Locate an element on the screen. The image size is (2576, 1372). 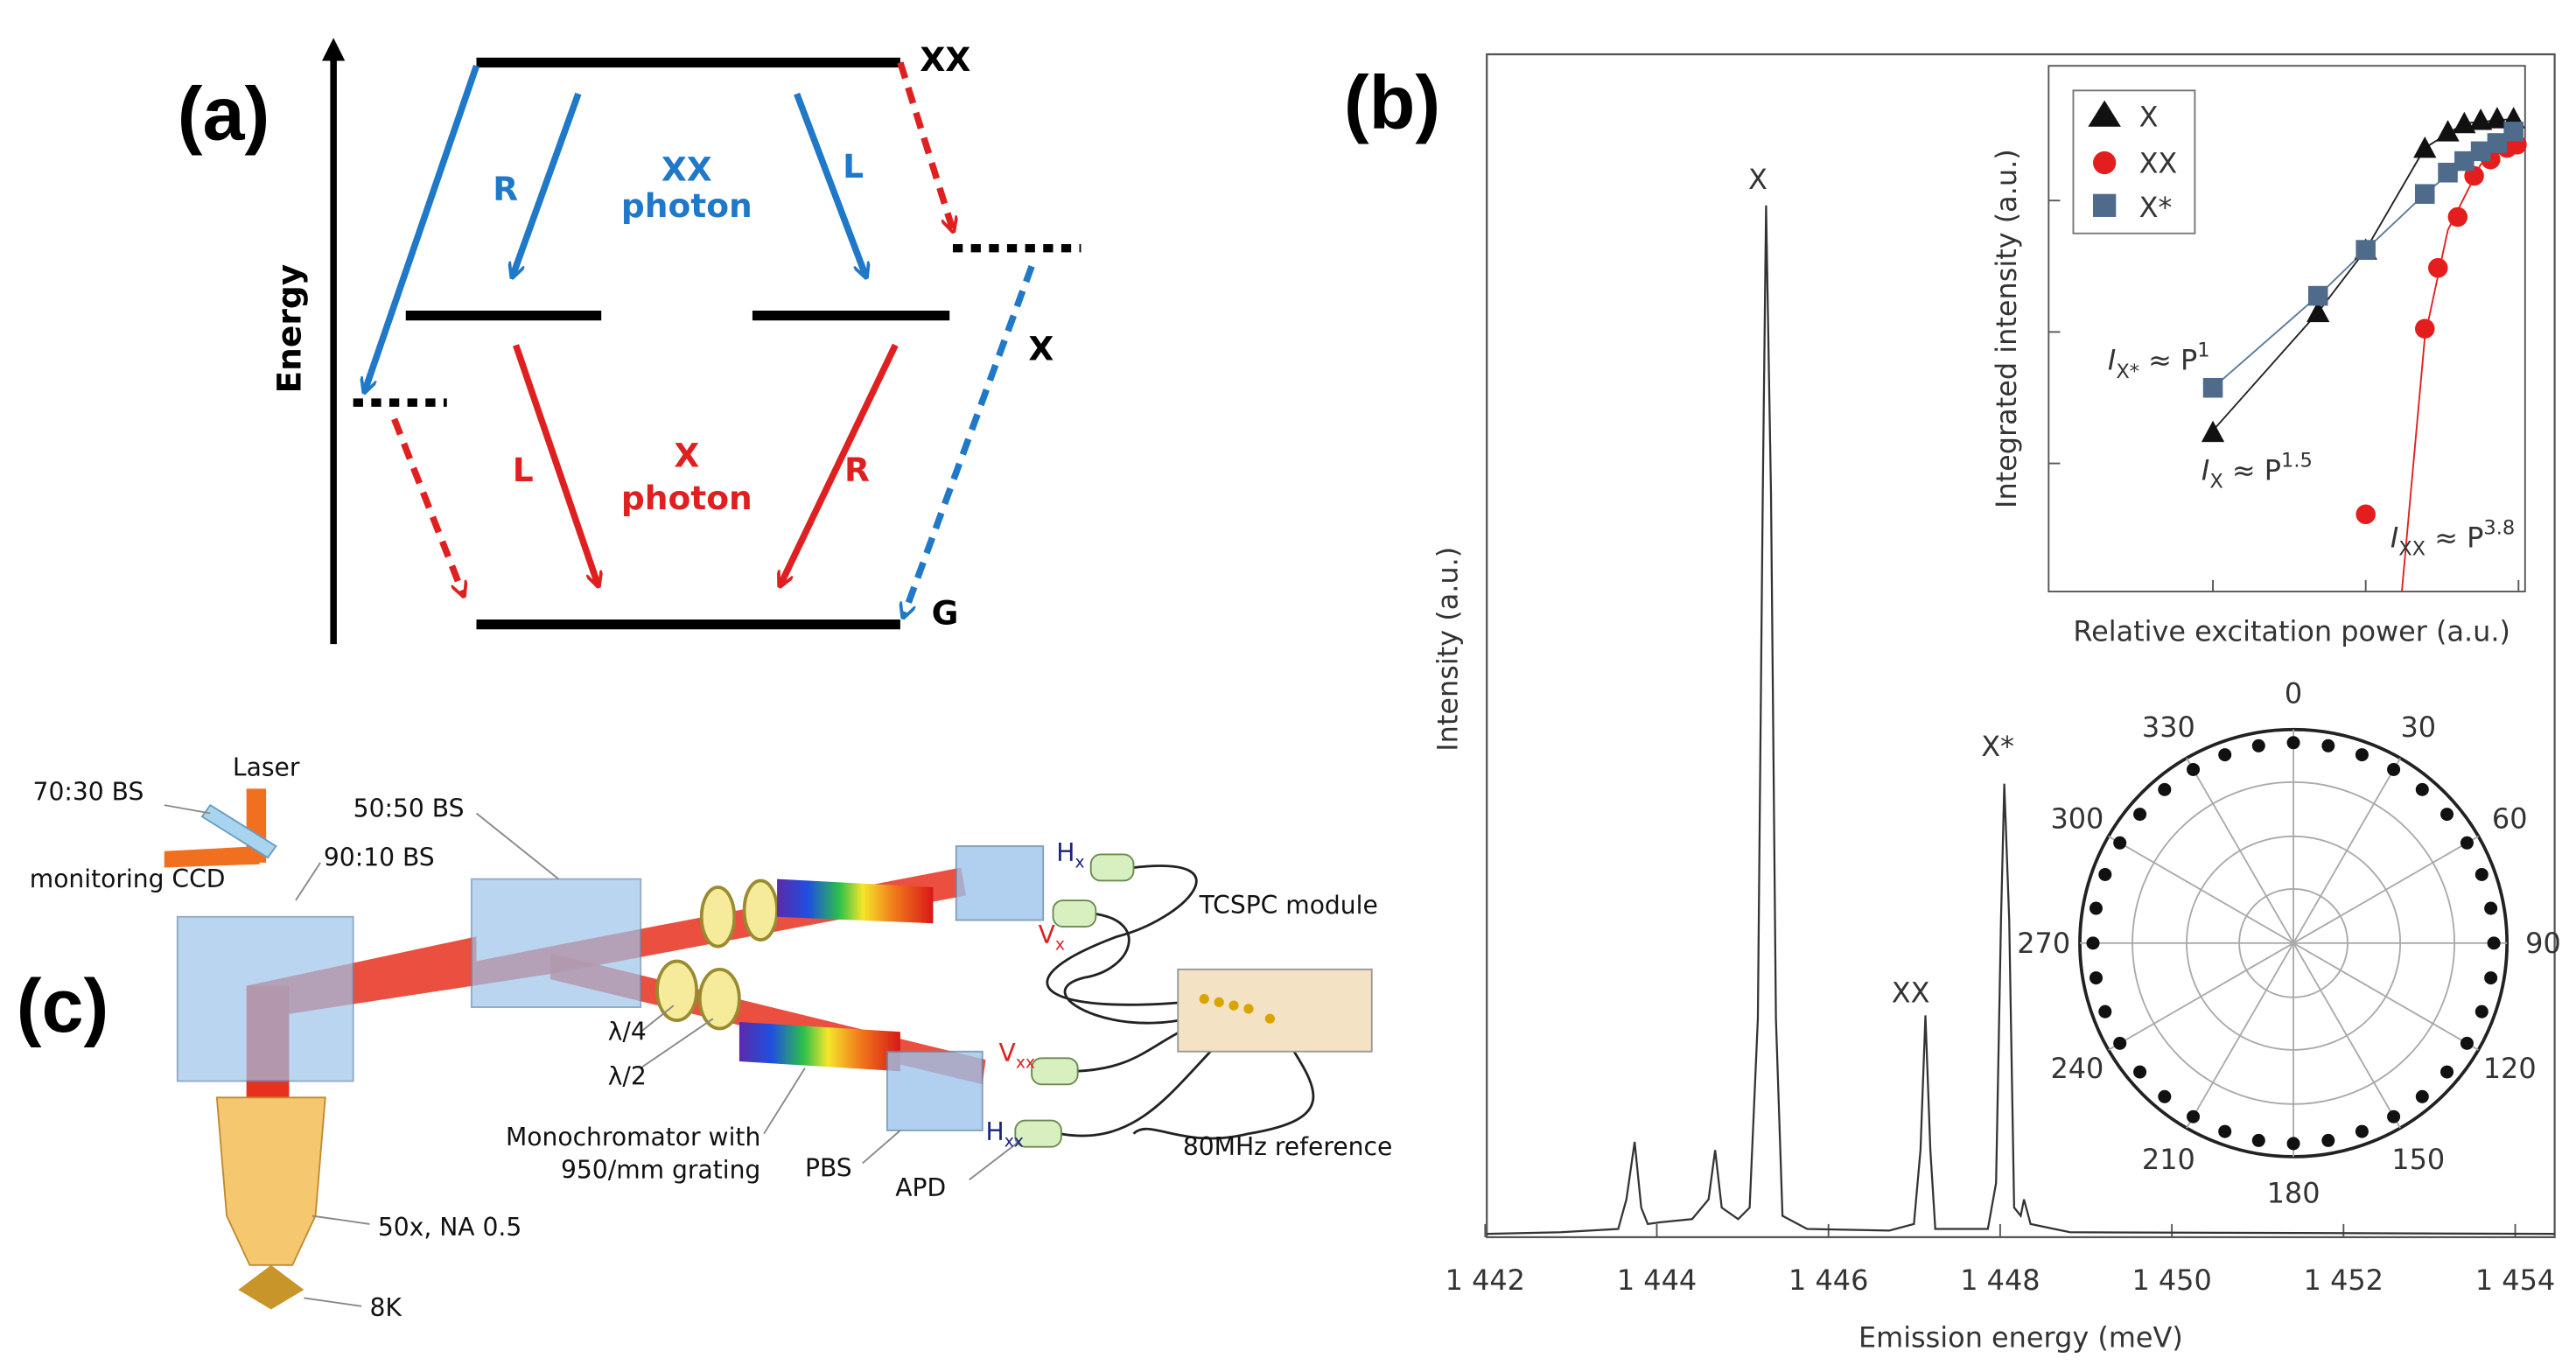
panel-label: (c) is located at coordinates (63, 1006).